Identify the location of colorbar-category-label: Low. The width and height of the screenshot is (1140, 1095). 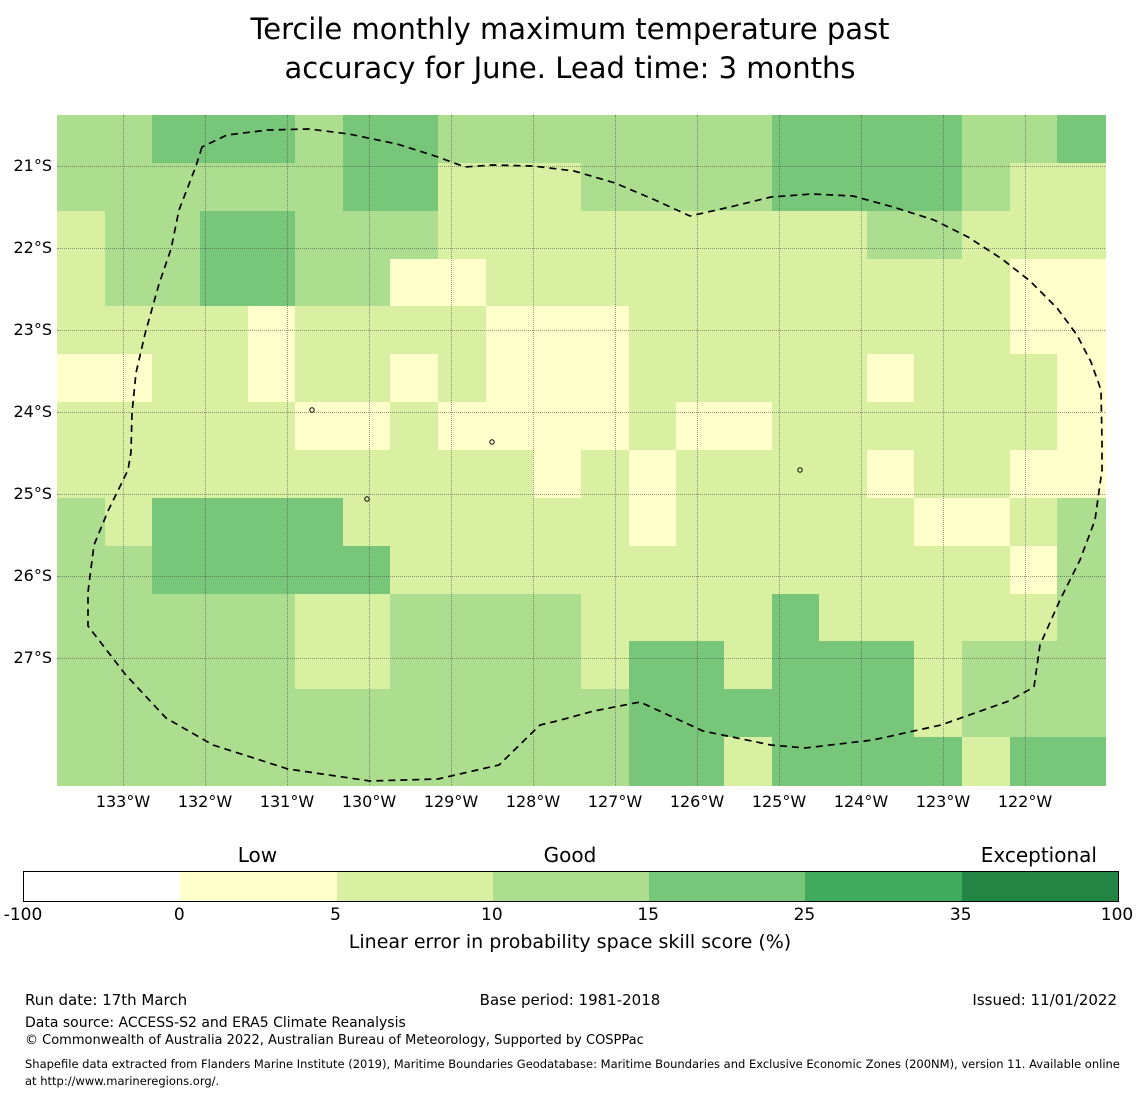
(257, 855).